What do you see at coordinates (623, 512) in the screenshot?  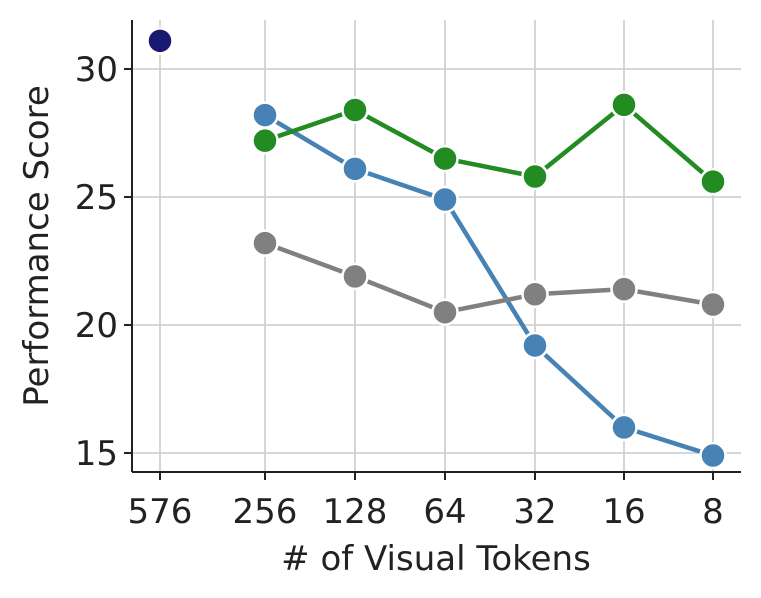 I see `x-tick-label: 16` at bounding box center [623, 512].